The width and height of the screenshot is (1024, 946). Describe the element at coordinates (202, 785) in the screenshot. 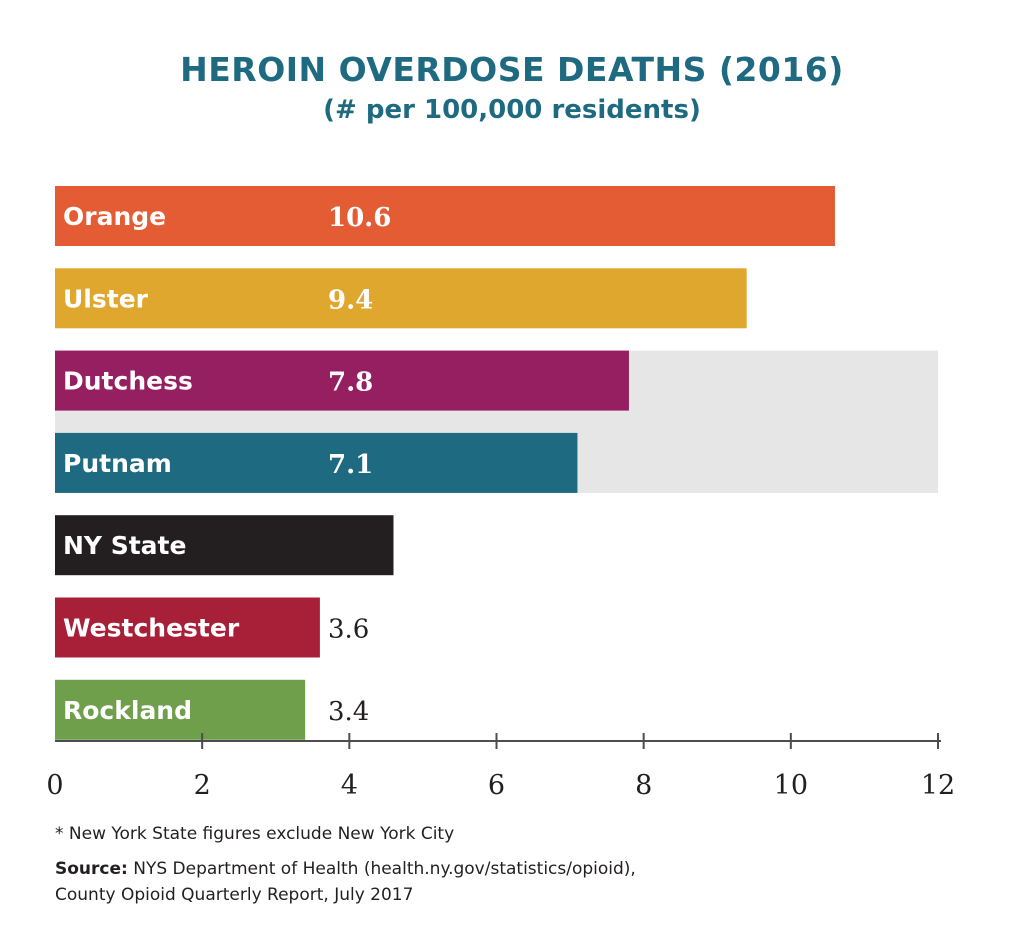

I see `x-tick-label: 2` at that location.